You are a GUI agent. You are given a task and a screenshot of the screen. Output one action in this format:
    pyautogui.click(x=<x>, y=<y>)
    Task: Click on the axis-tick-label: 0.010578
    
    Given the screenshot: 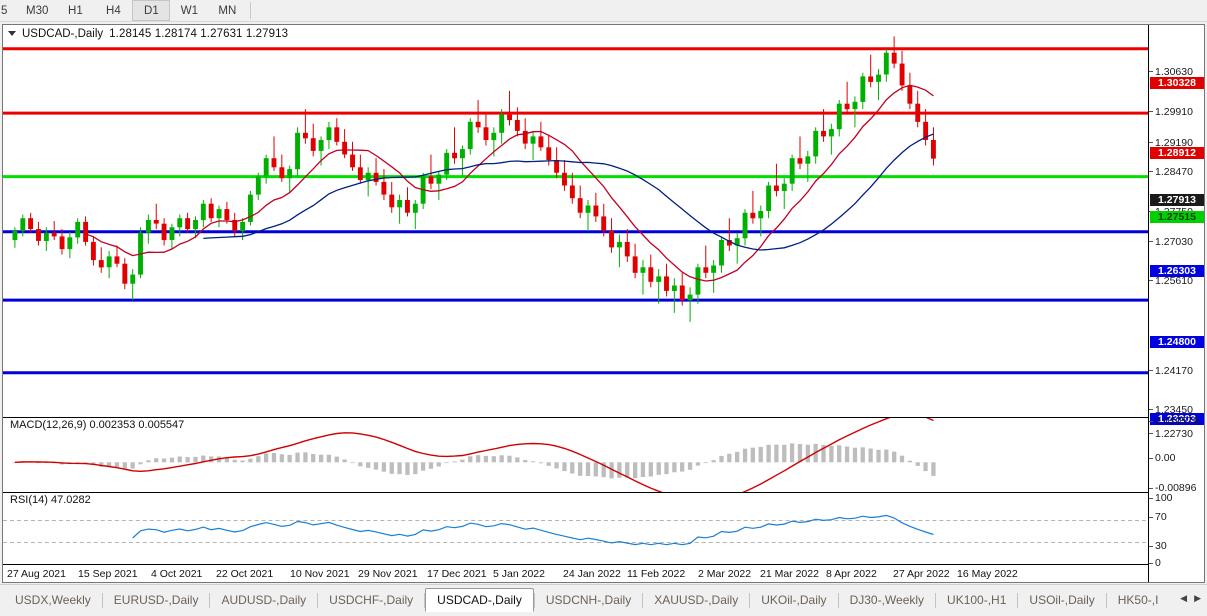 What is the action you would take?
    pyautogui.click(x=1177, y=421)
    